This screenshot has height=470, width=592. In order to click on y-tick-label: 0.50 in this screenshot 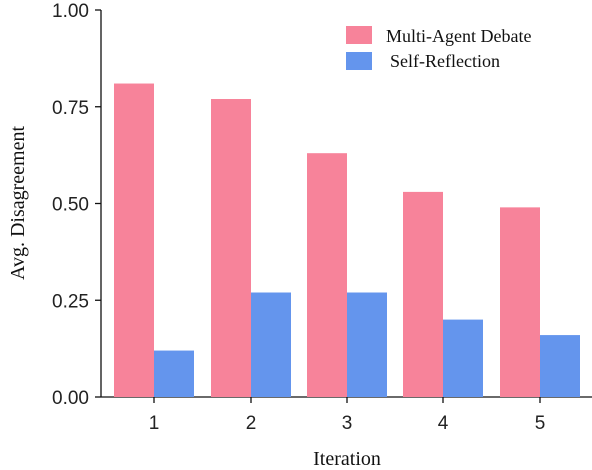, I will do `click(70, 205)`.